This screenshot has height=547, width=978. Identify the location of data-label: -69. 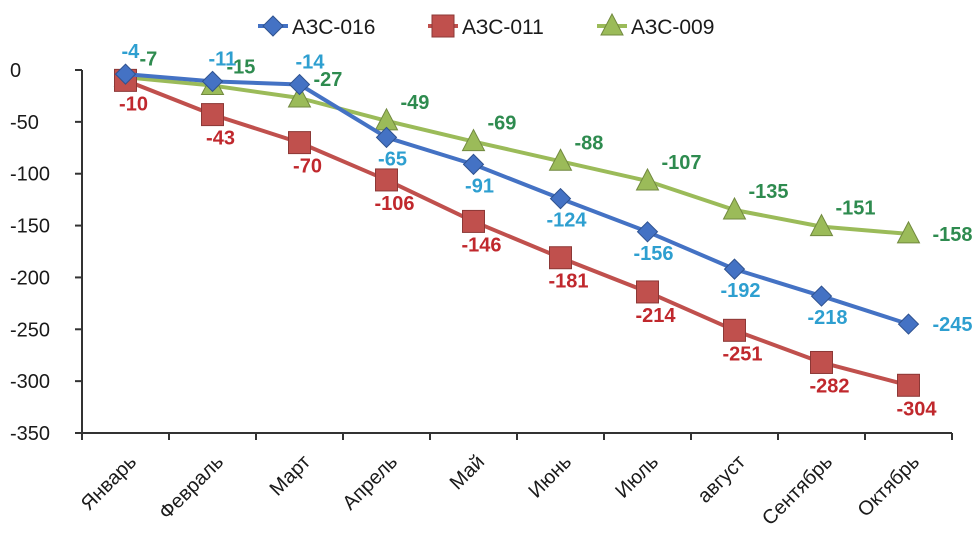
(502, 124).